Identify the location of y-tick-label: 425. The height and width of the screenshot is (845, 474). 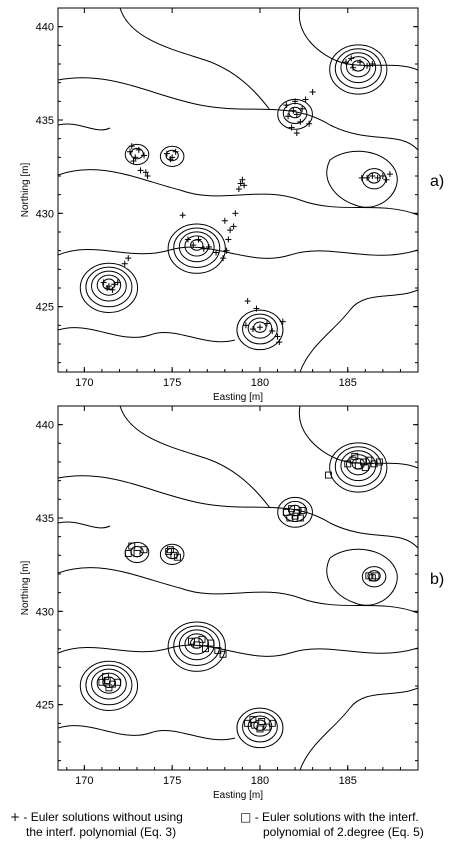
(45, 706).